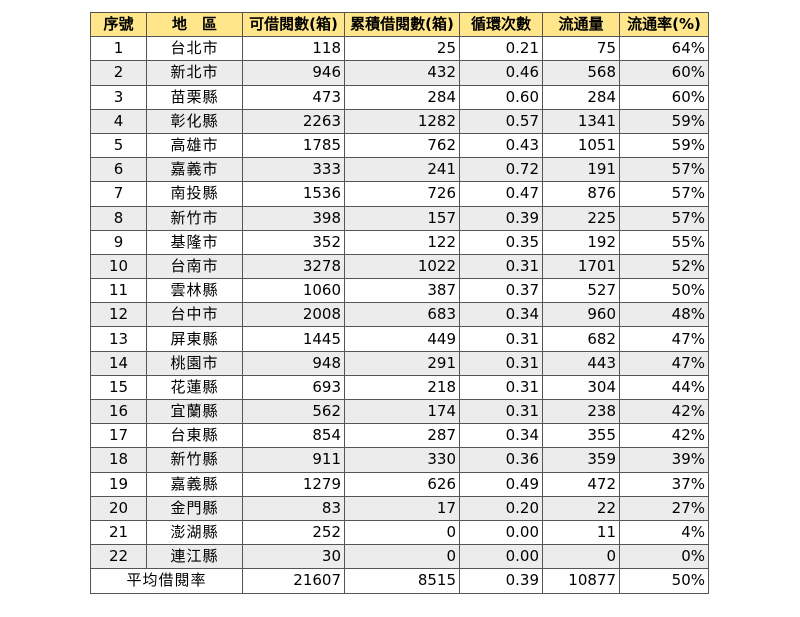 This screenshot has width=800, height=617. I want to click on total-cumulative: 8515, so click(402, 581).